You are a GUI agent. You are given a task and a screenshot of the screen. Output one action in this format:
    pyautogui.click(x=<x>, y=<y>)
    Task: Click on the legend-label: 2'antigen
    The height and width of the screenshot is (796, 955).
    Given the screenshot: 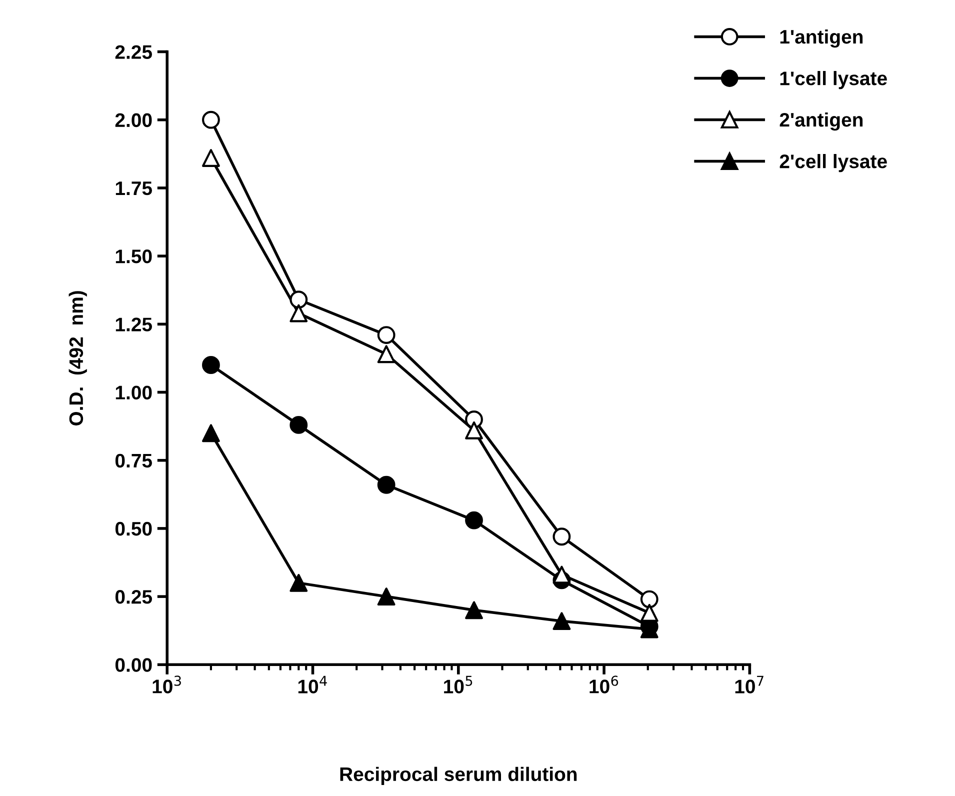 What is the action you would take?
    pyautogui.click(x=821, y=121)
    